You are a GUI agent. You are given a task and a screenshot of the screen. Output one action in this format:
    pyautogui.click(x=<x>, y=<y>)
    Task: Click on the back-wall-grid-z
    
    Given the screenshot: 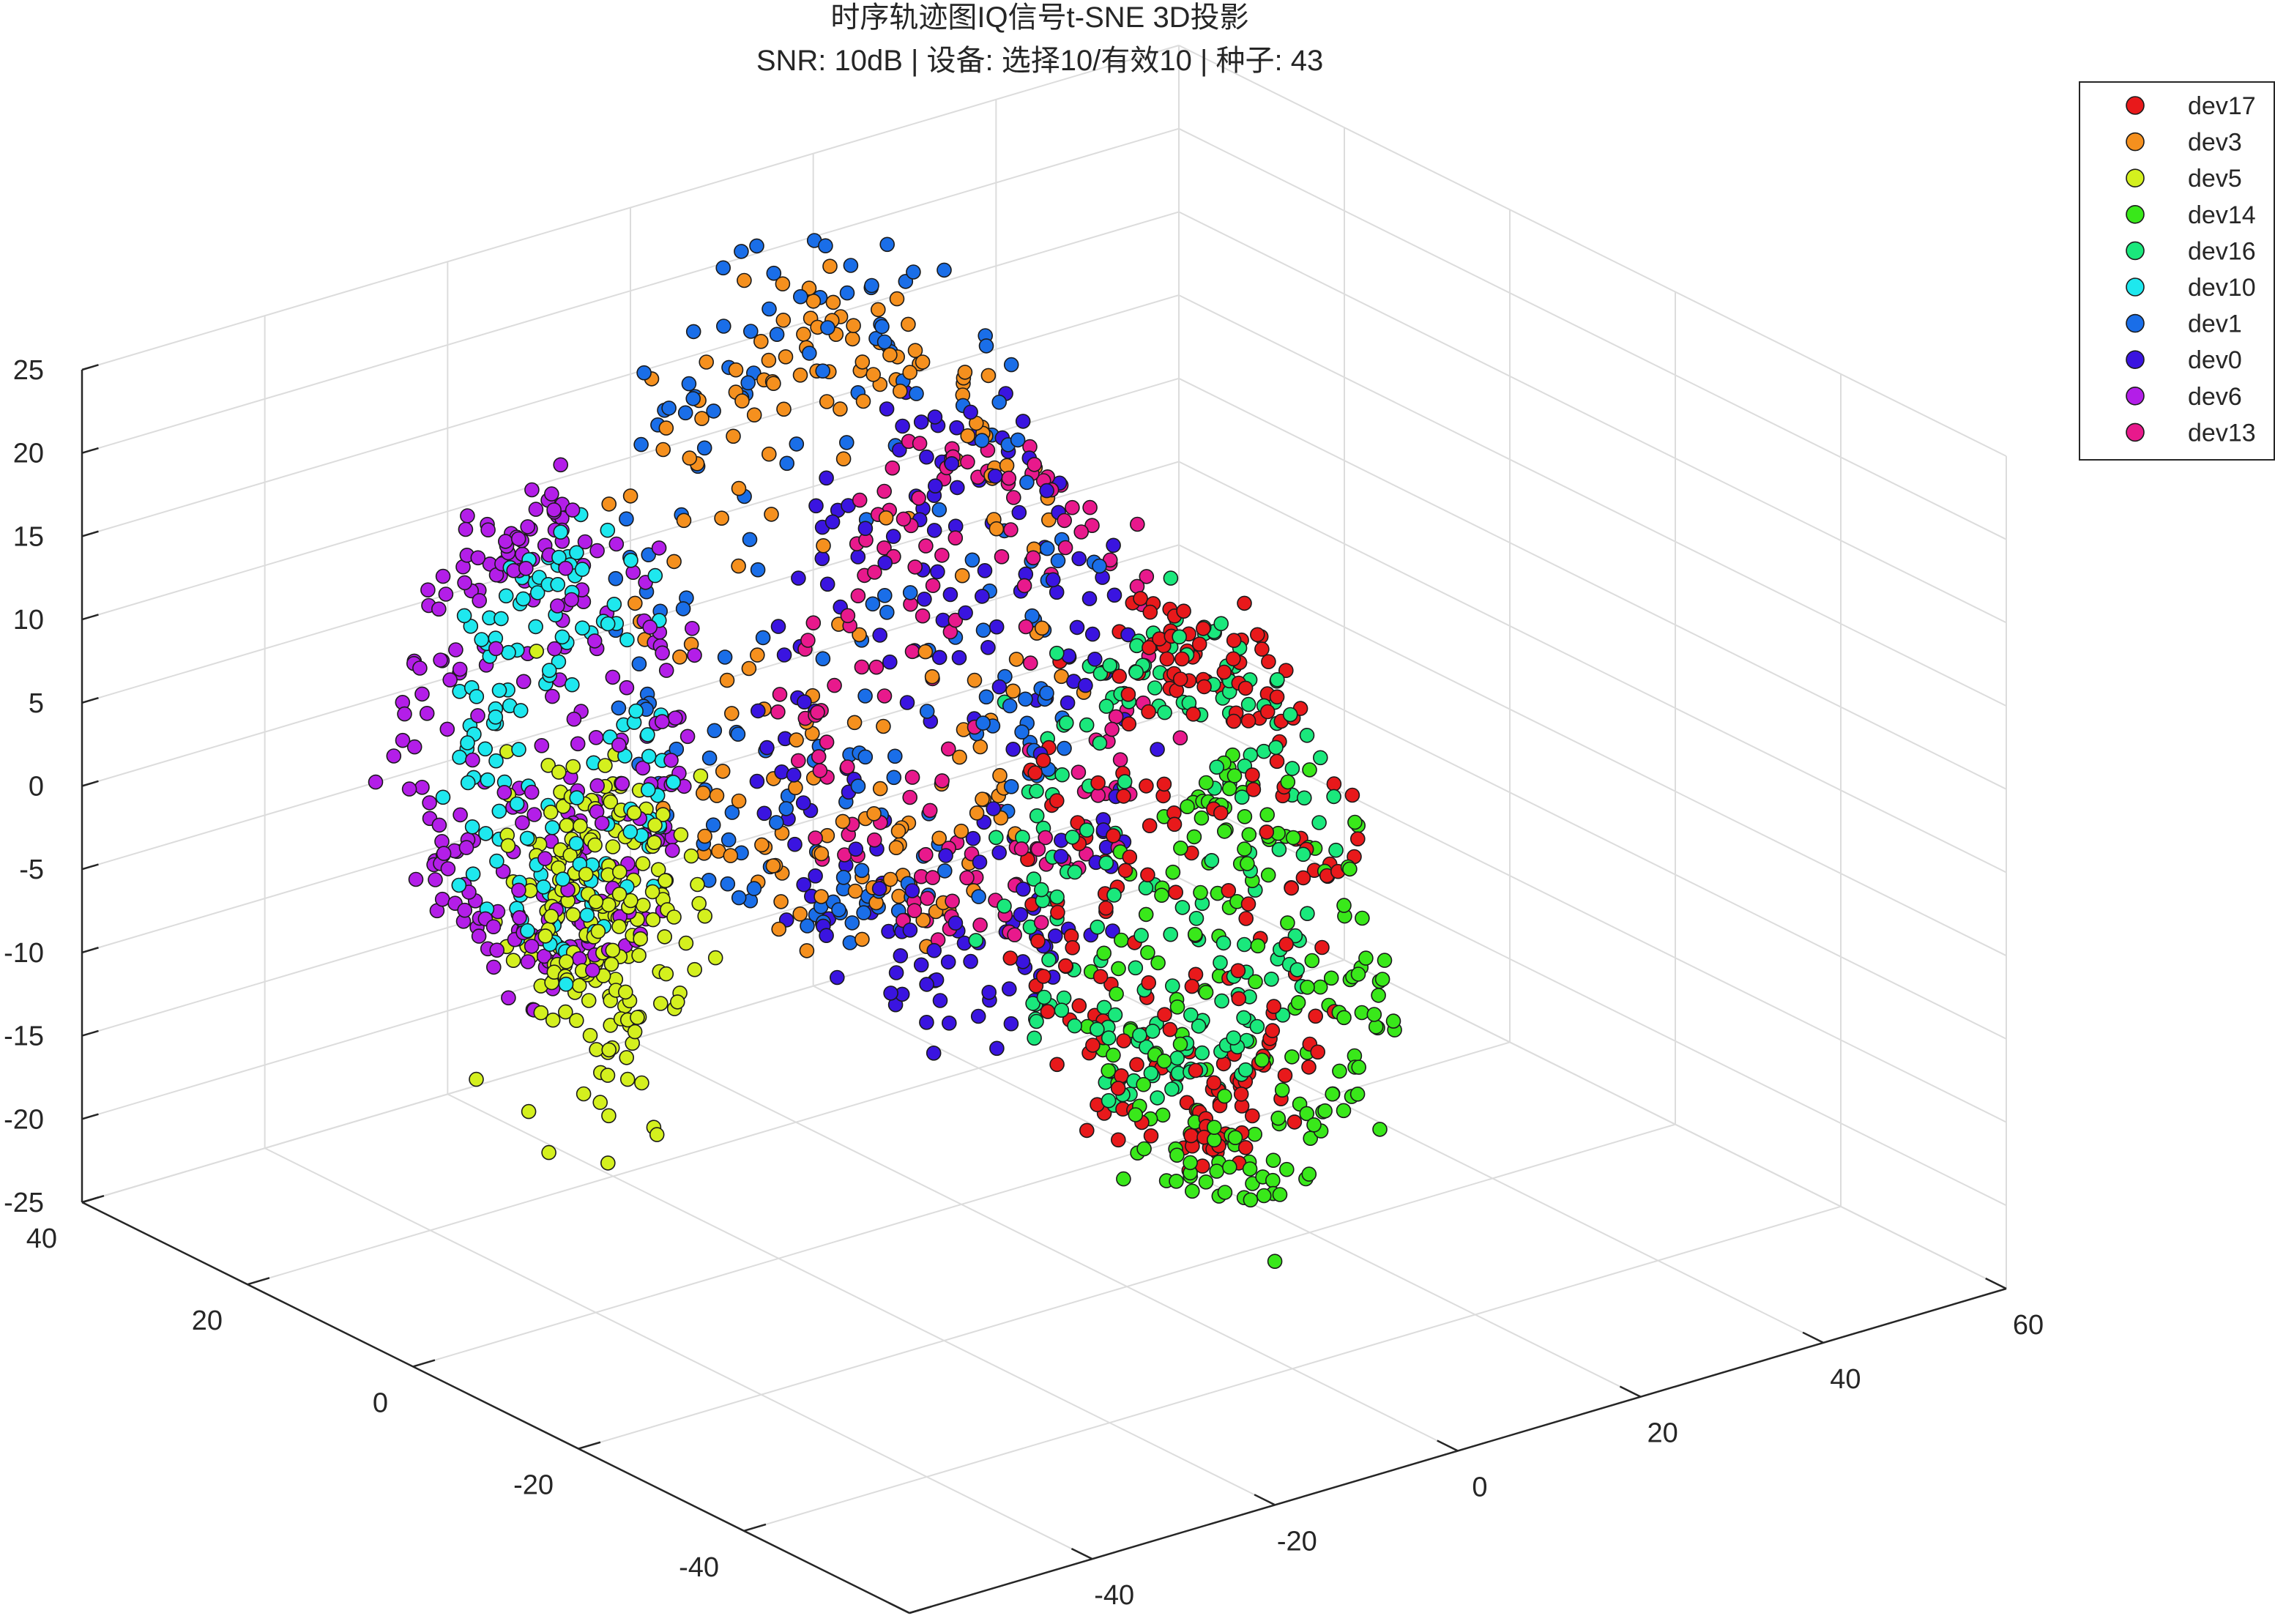 What is the action you would take?
    pyautogui.click(x=630, y=374)
    